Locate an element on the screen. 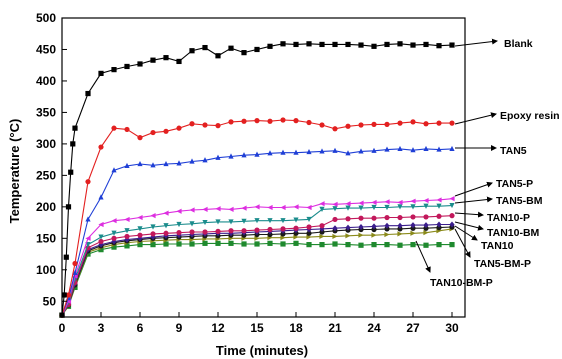 The height and width of the screenshot is (359, 562). x-tick-label: 12 is located at coordinates (218, 328).